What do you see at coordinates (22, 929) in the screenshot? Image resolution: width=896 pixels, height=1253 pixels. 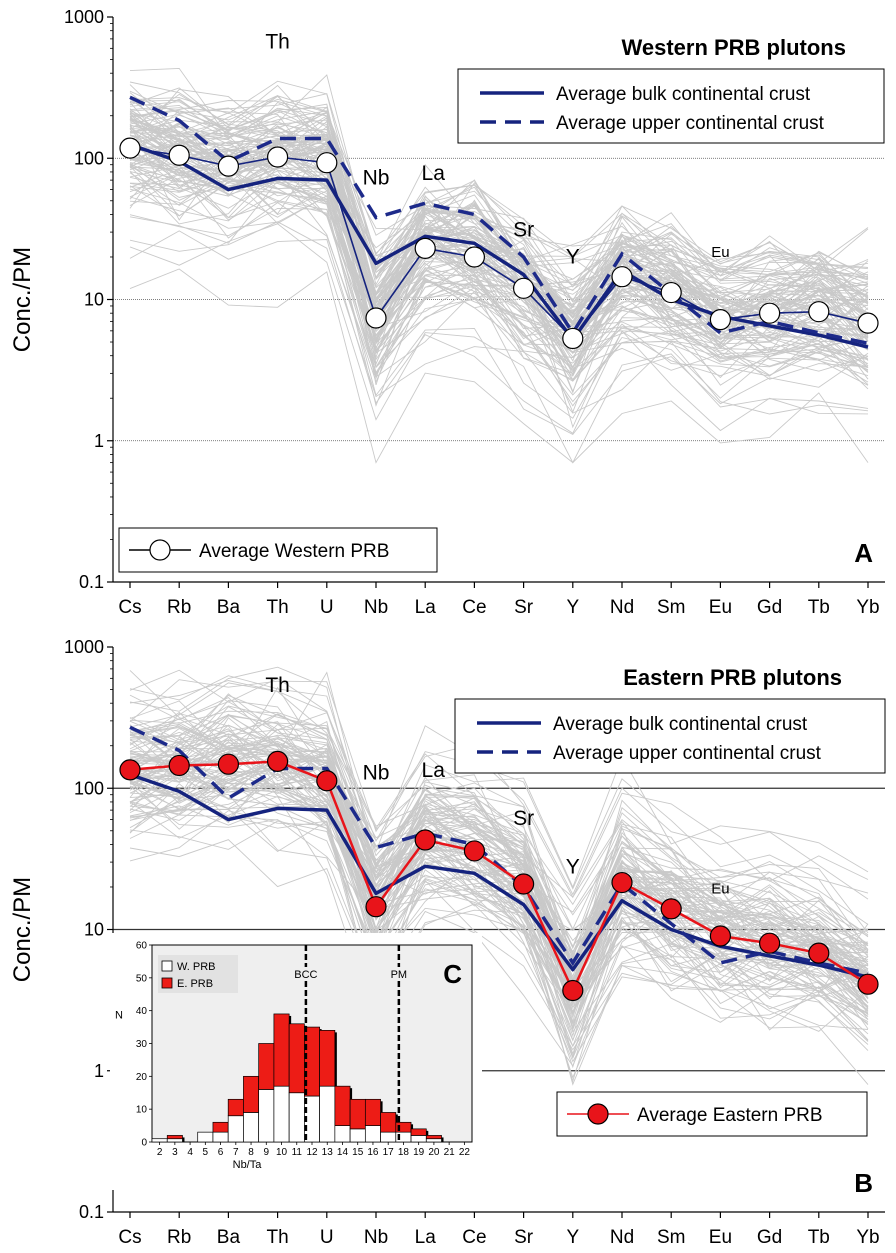 I see `y-axis-label: Conc./PM` at bounding box center [22, 929].